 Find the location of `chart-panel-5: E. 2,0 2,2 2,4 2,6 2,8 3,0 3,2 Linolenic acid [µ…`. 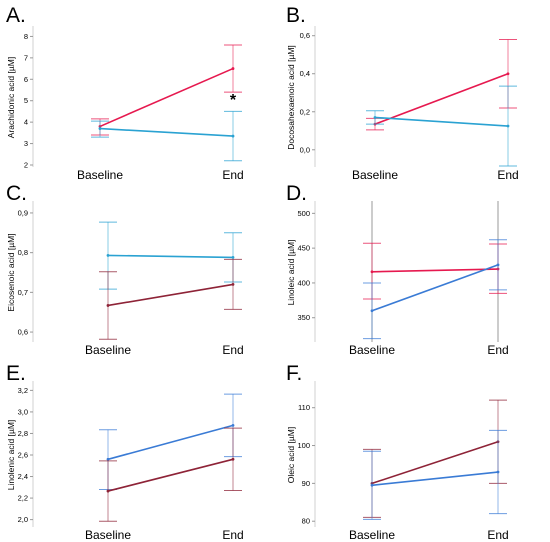

chart-panel-5: E. 2,0 2,2 2,4 2,6 2,8 3,0 3,2 Linolenic acid [µ… is located at coordinates (125, 452).